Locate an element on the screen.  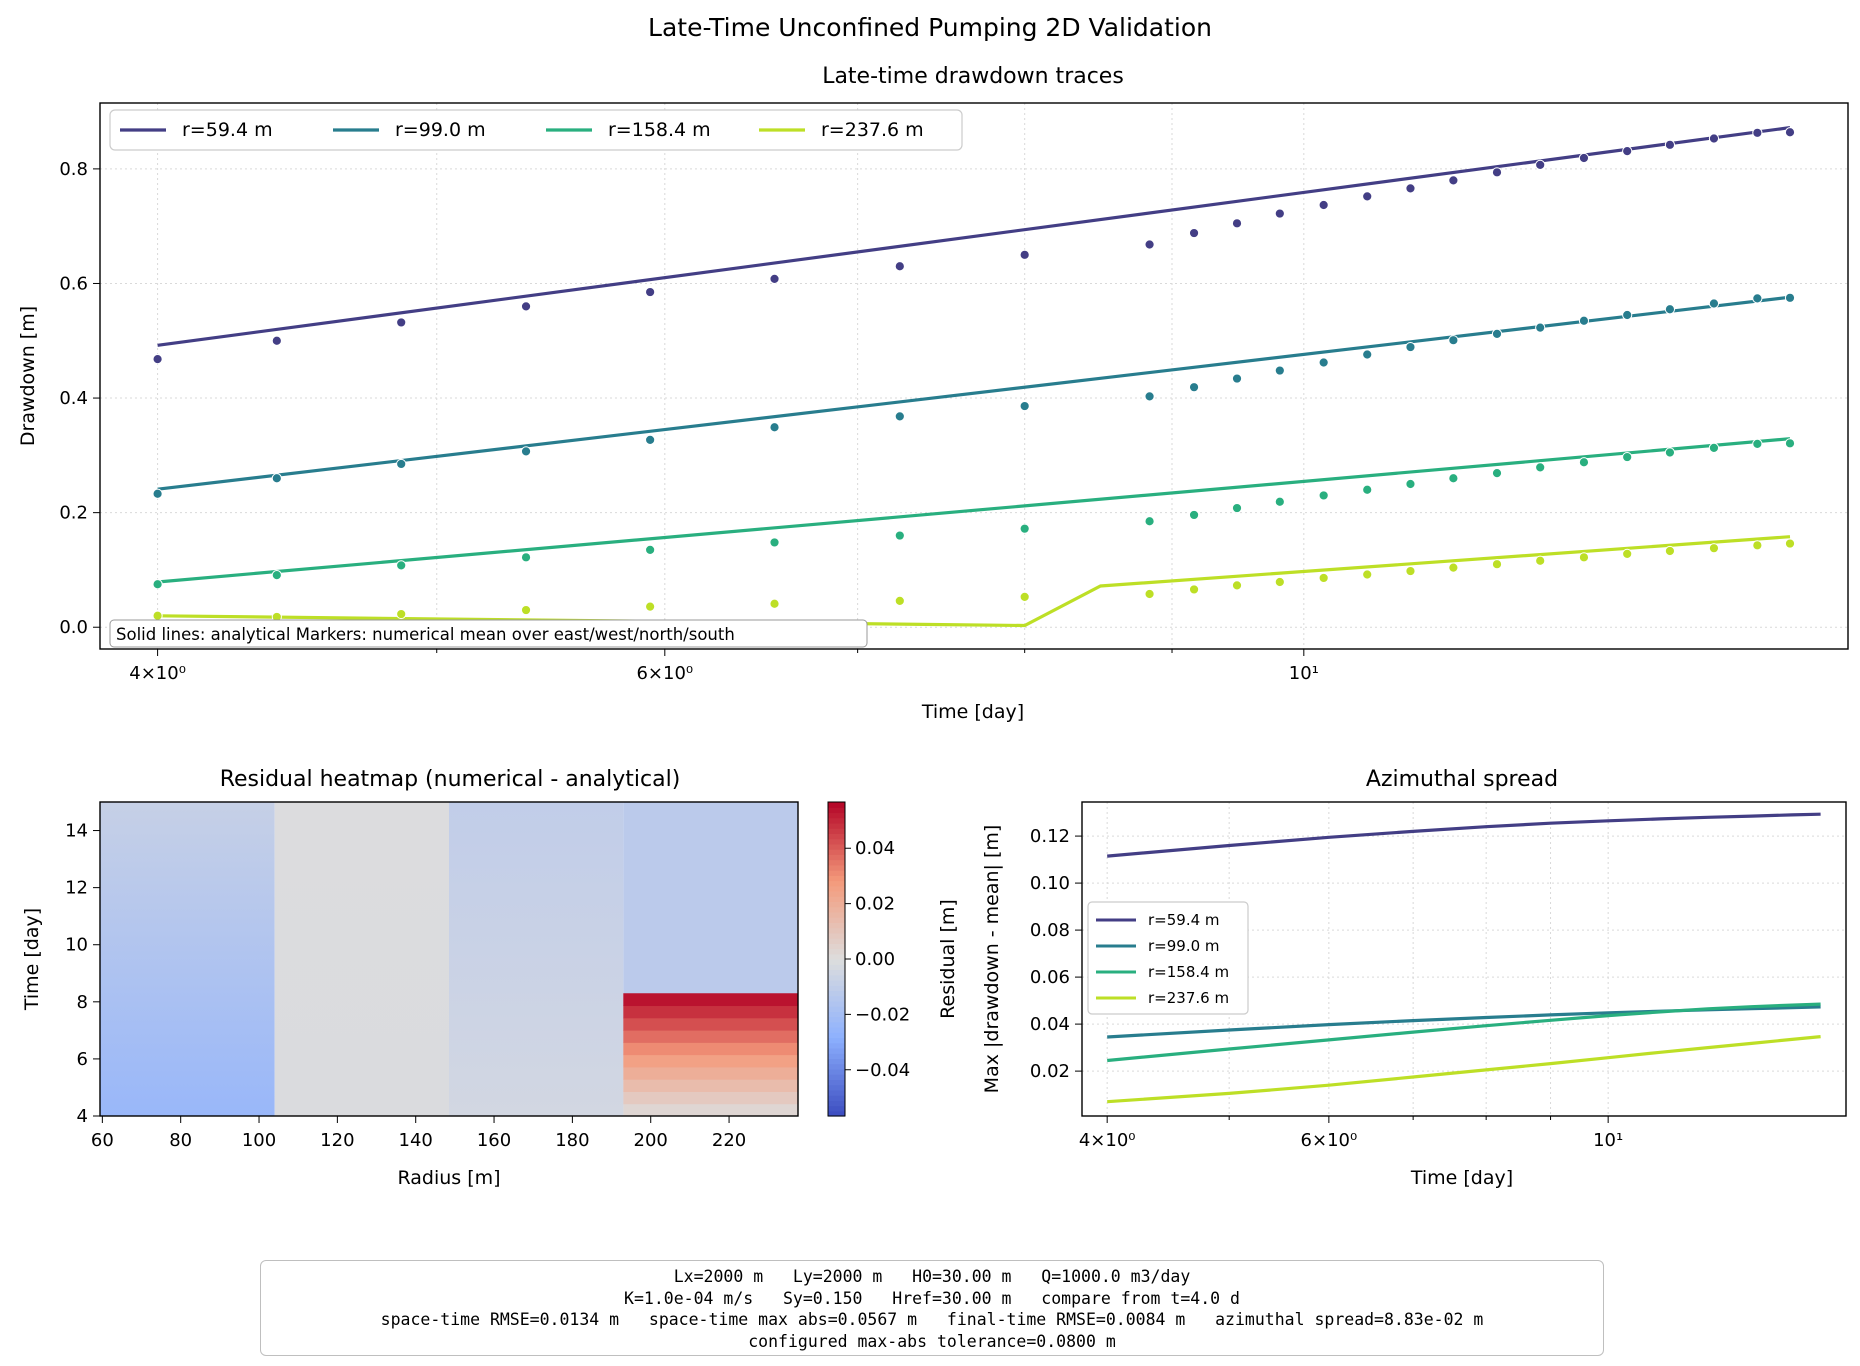
x-tick-label: 10¹ is located at coordinates (1608, 1140).